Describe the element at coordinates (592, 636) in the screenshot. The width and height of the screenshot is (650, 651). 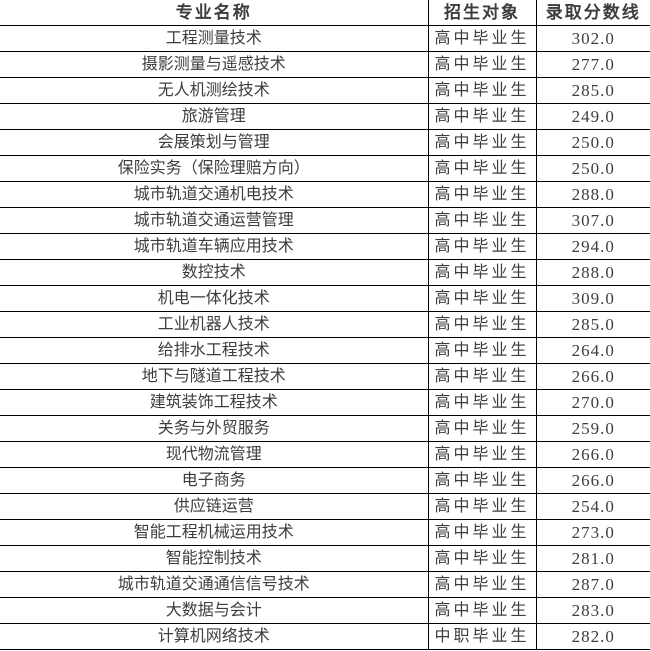
I see `admission-score-cell: 282.0` at that location.